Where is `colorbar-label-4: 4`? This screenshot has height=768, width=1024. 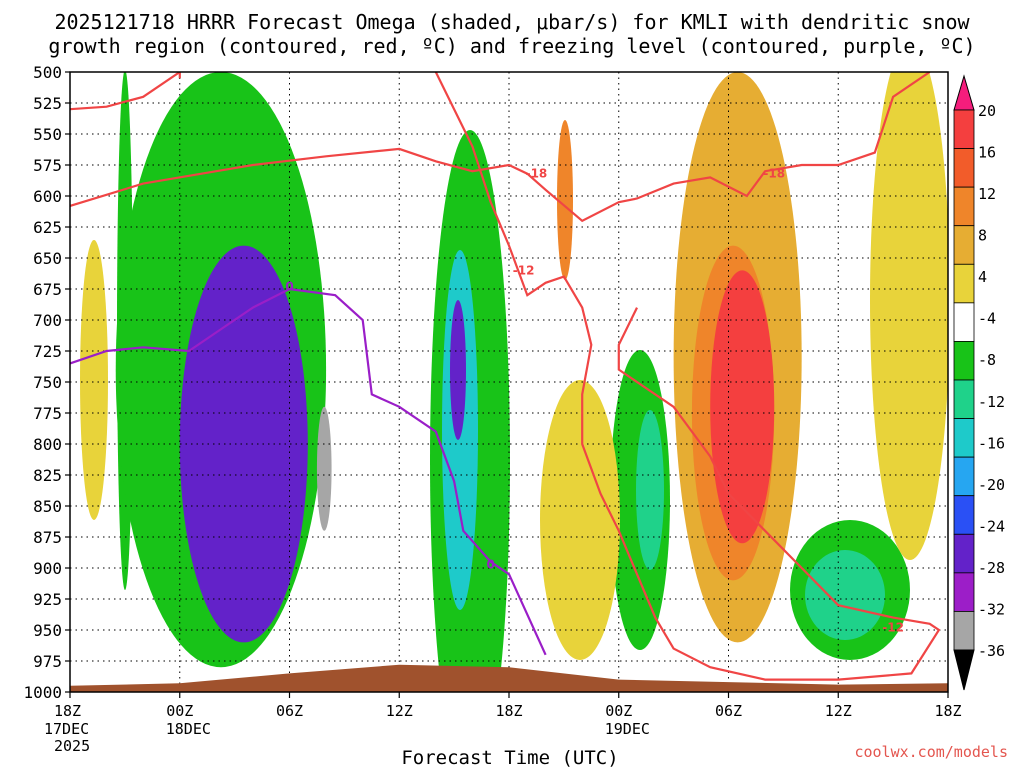
colorbar-label-4: 4 is located at coordinates (982, 277).